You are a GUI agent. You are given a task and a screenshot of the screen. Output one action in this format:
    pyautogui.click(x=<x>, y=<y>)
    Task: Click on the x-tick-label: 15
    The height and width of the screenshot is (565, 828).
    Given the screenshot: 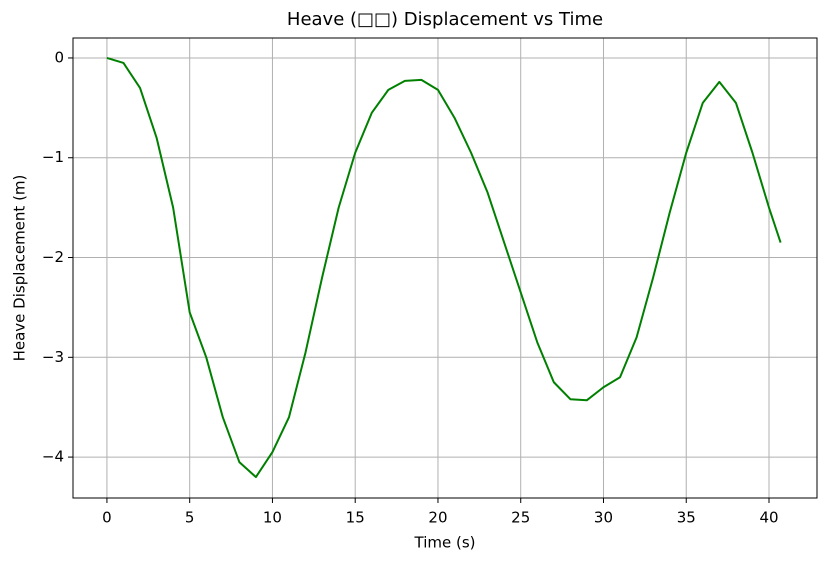 What is the action you would take?
    pyautogui.click(x=355, y=518)
    